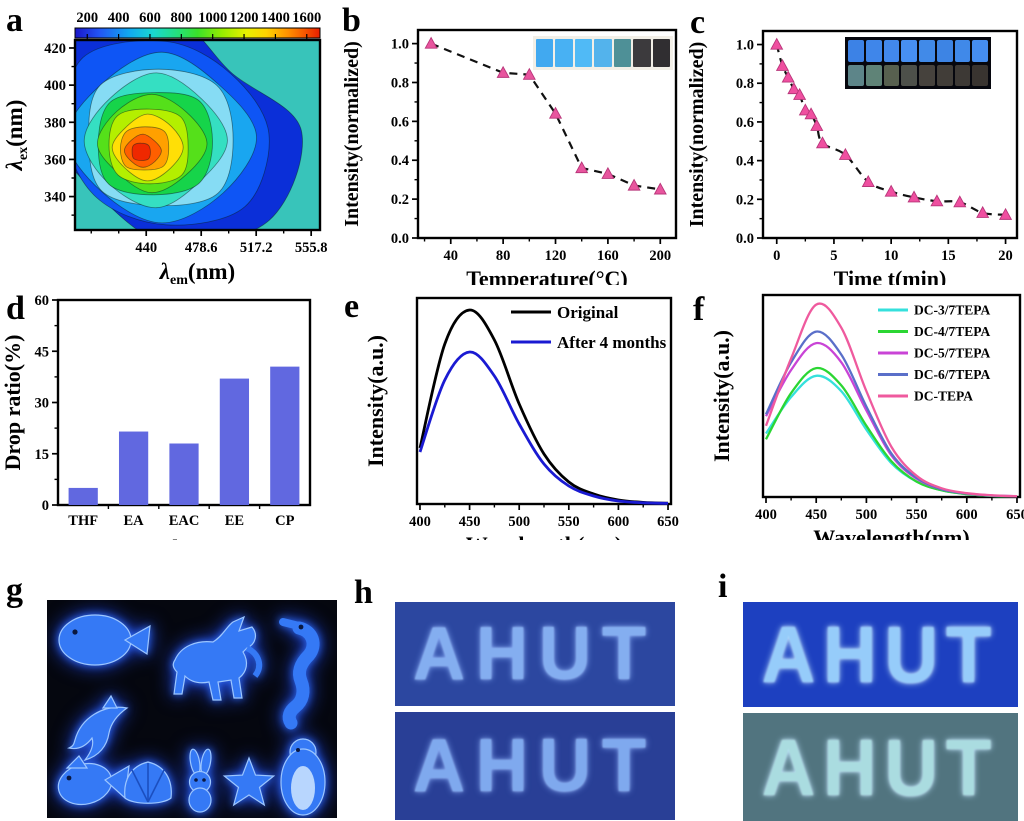 The height and width of the screenshot is (821, 1024). I want to click on ahut-photo-4: AHUT, so click(880, 767).